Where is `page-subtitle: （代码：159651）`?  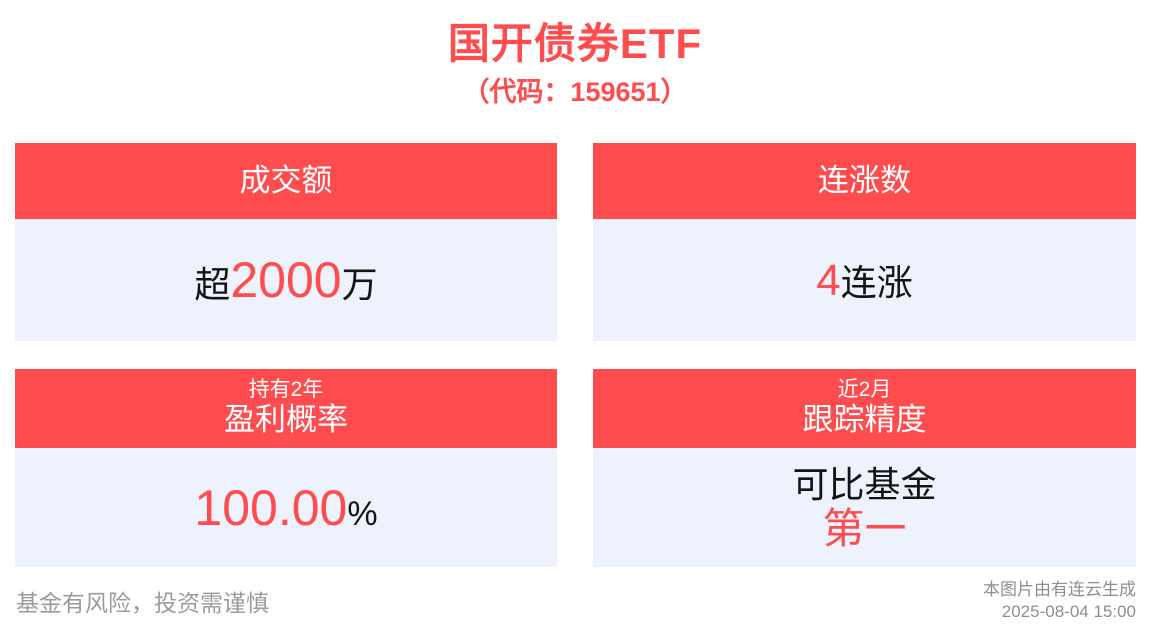
page-subtitle: （代码：159651） is located at coordinates (575, 92).